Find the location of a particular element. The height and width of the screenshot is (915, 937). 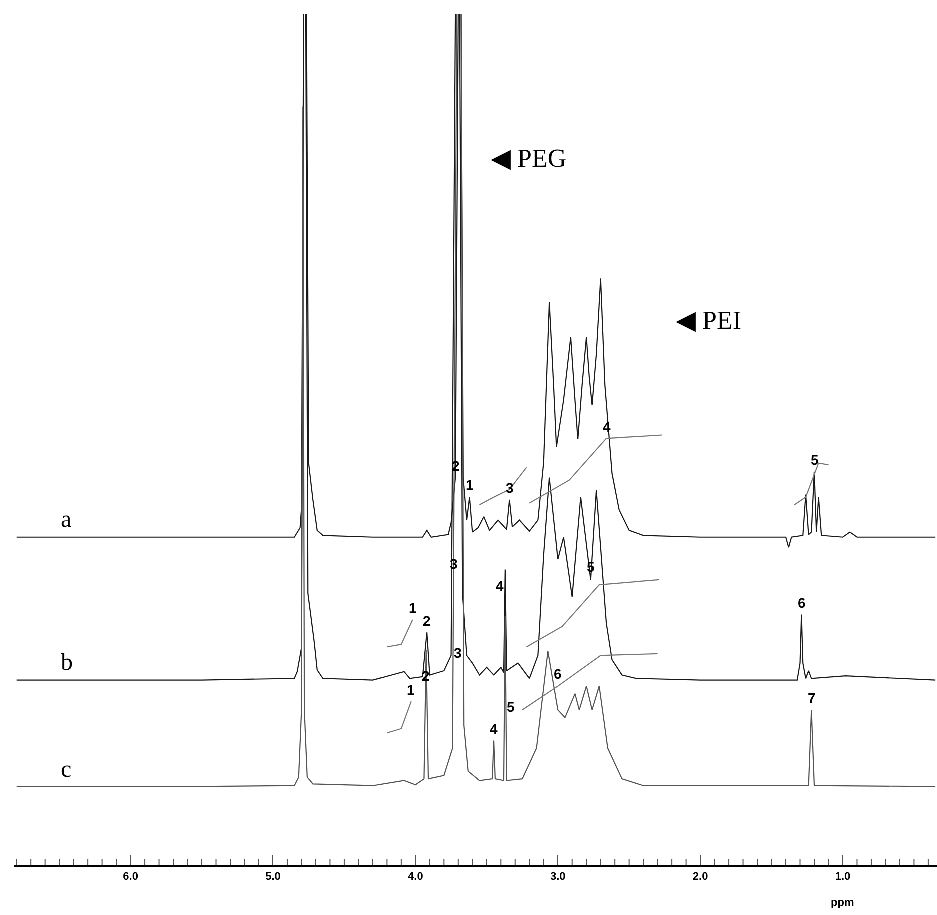

x-tick-label: 6.0 is located at coordinates (130, 876).